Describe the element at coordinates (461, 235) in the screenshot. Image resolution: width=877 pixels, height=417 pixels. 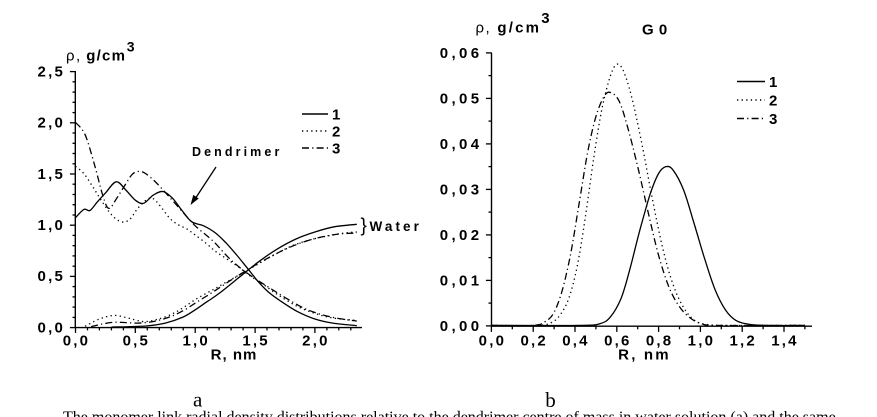
I see `svg-text: 0,02` at that location.